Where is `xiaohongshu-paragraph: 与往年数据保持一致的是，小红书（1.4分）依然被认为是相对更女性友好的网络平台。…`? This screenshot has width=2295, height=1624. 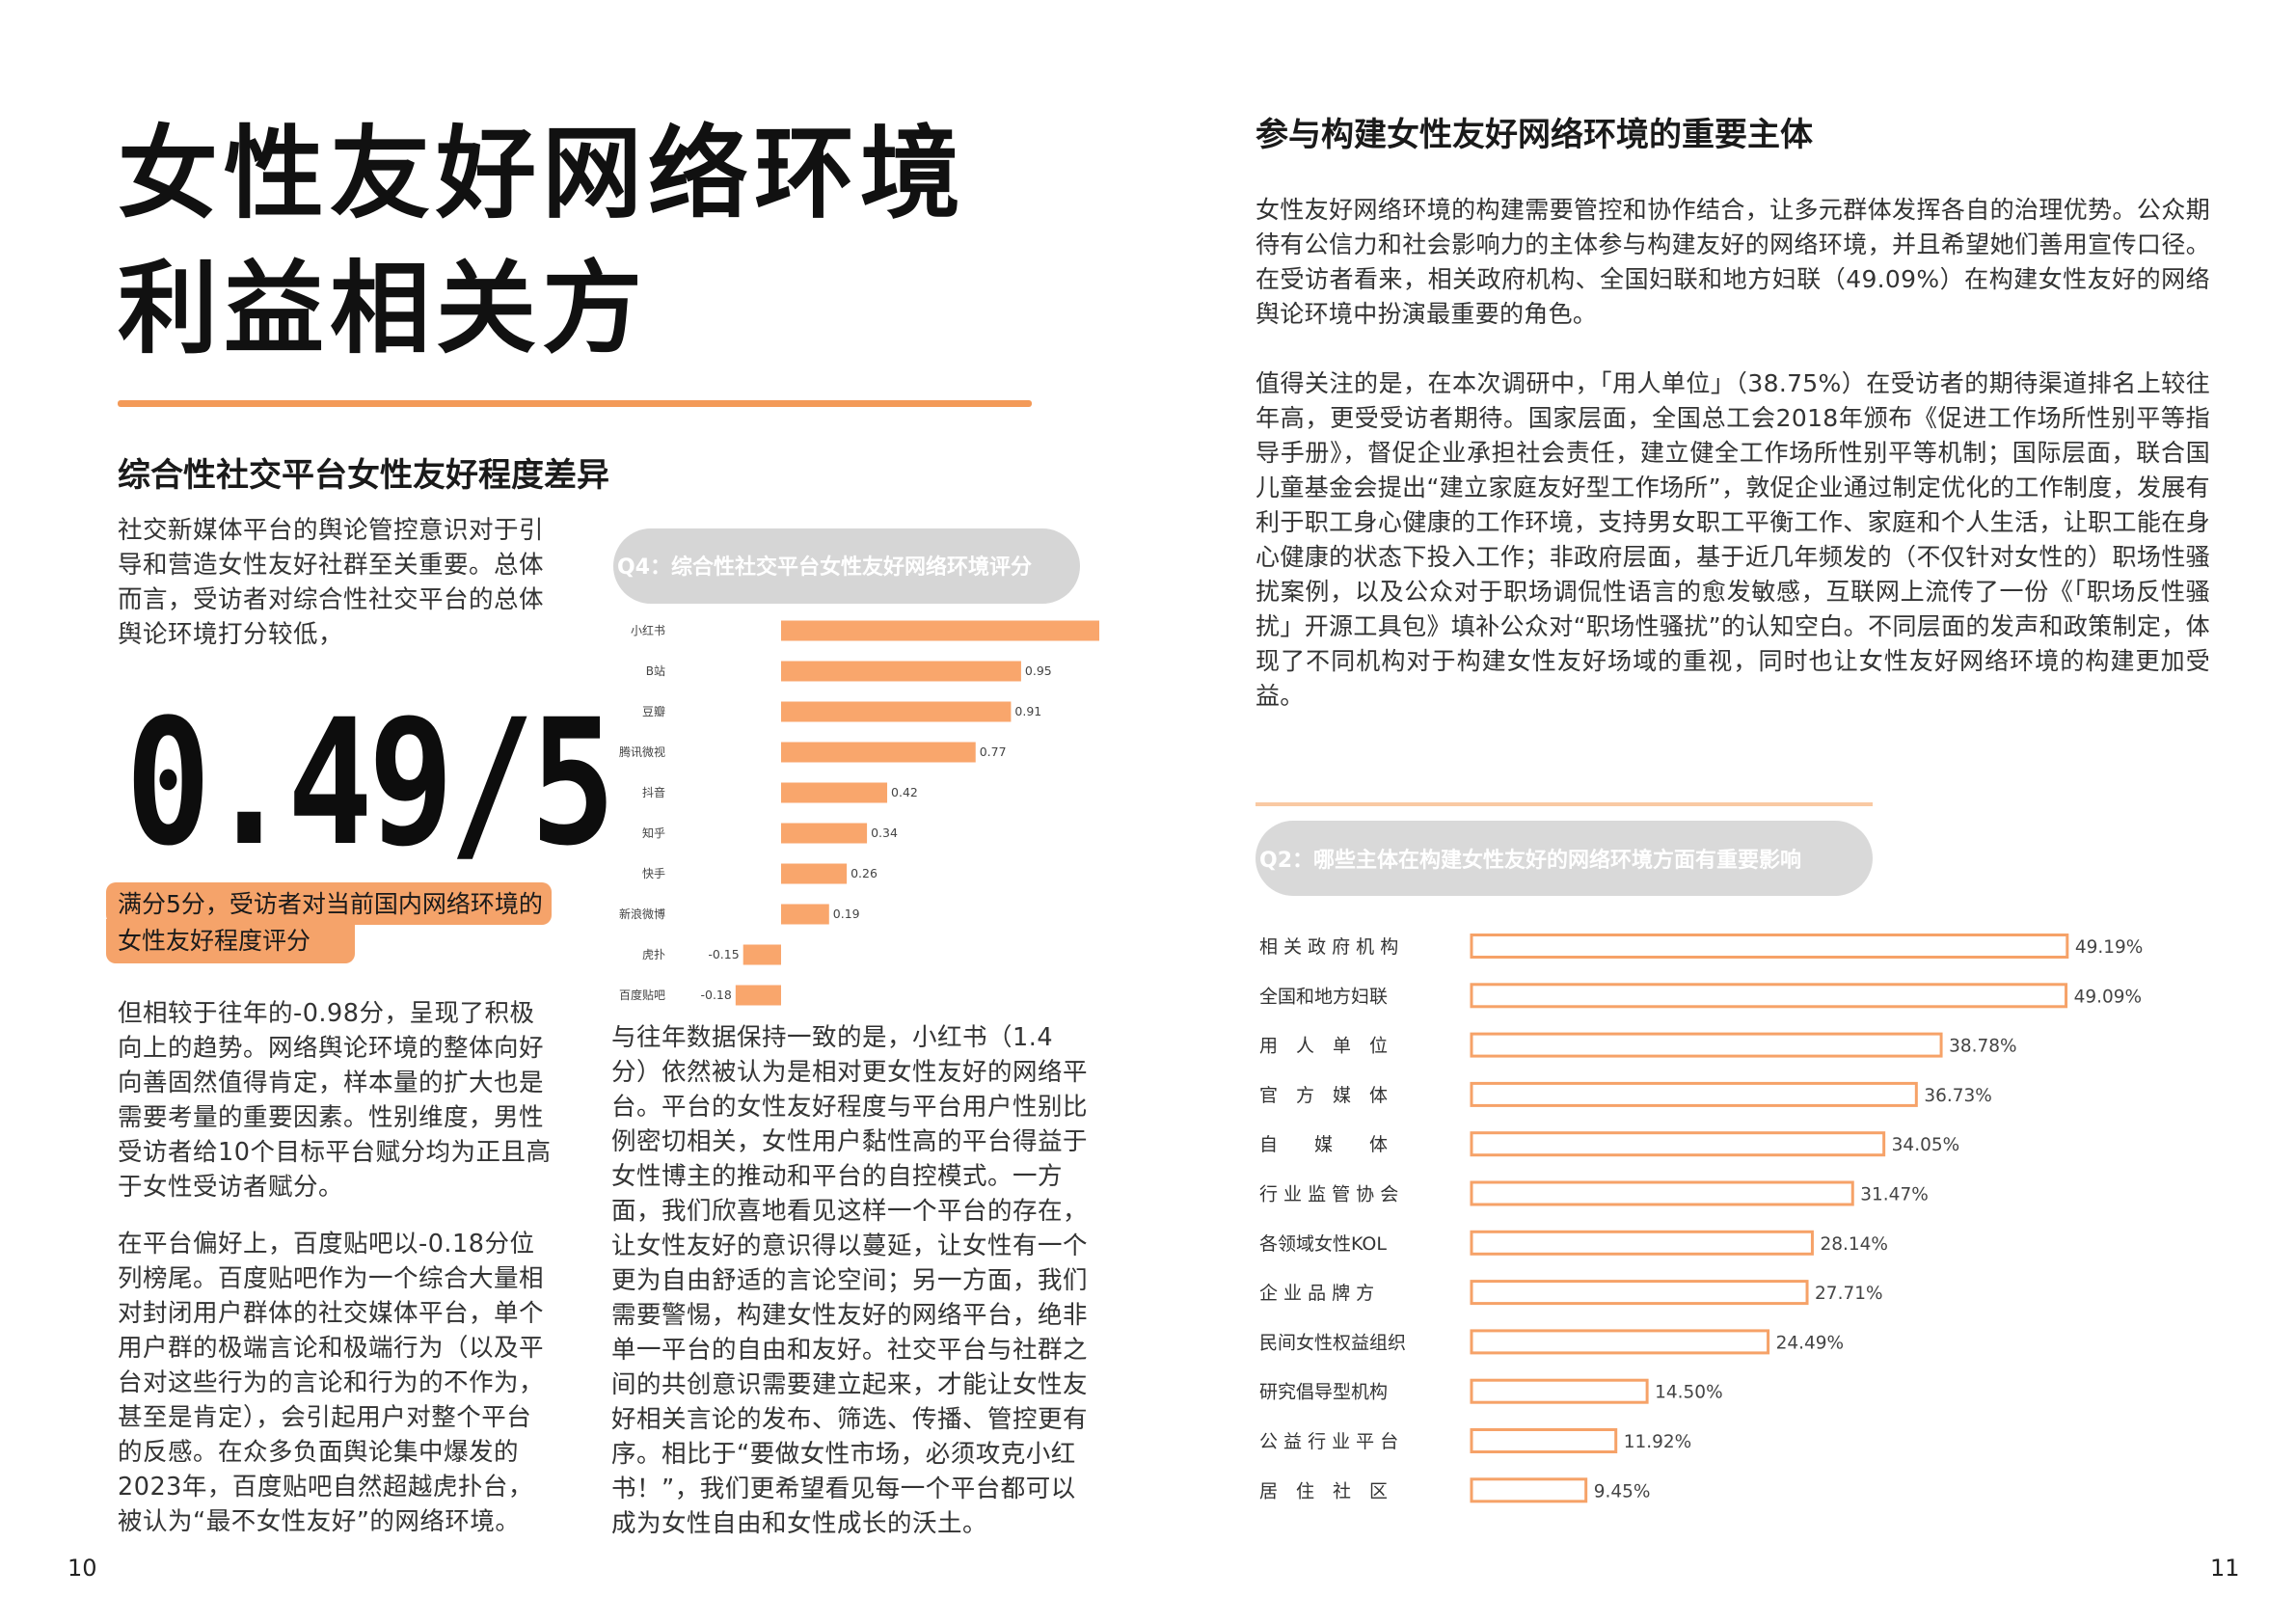 xiaohongshu-paragraph: 与往年数据保持一致的是，小红书（1.4分）依然被认为是相对更女性友好的网络平台。… is located at coordinates (850, 1280).